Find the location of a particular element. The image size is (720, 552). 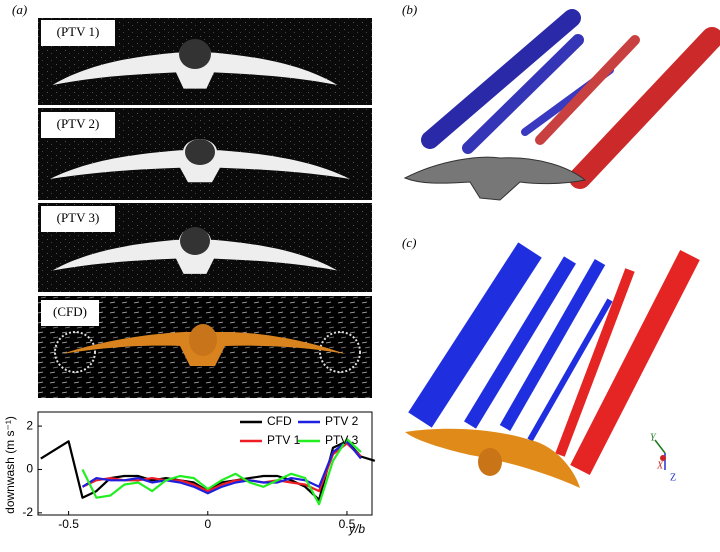

panel-label: (c) is located at coordinates (409, 242).